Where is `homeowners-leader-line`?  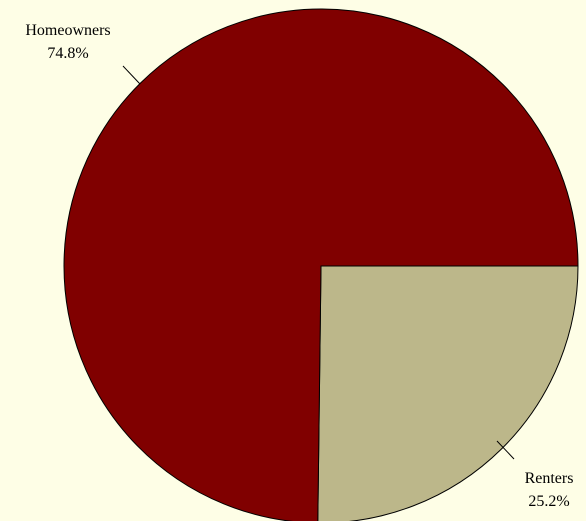 homeowners-leader-line is located at coordinates (131, 75).